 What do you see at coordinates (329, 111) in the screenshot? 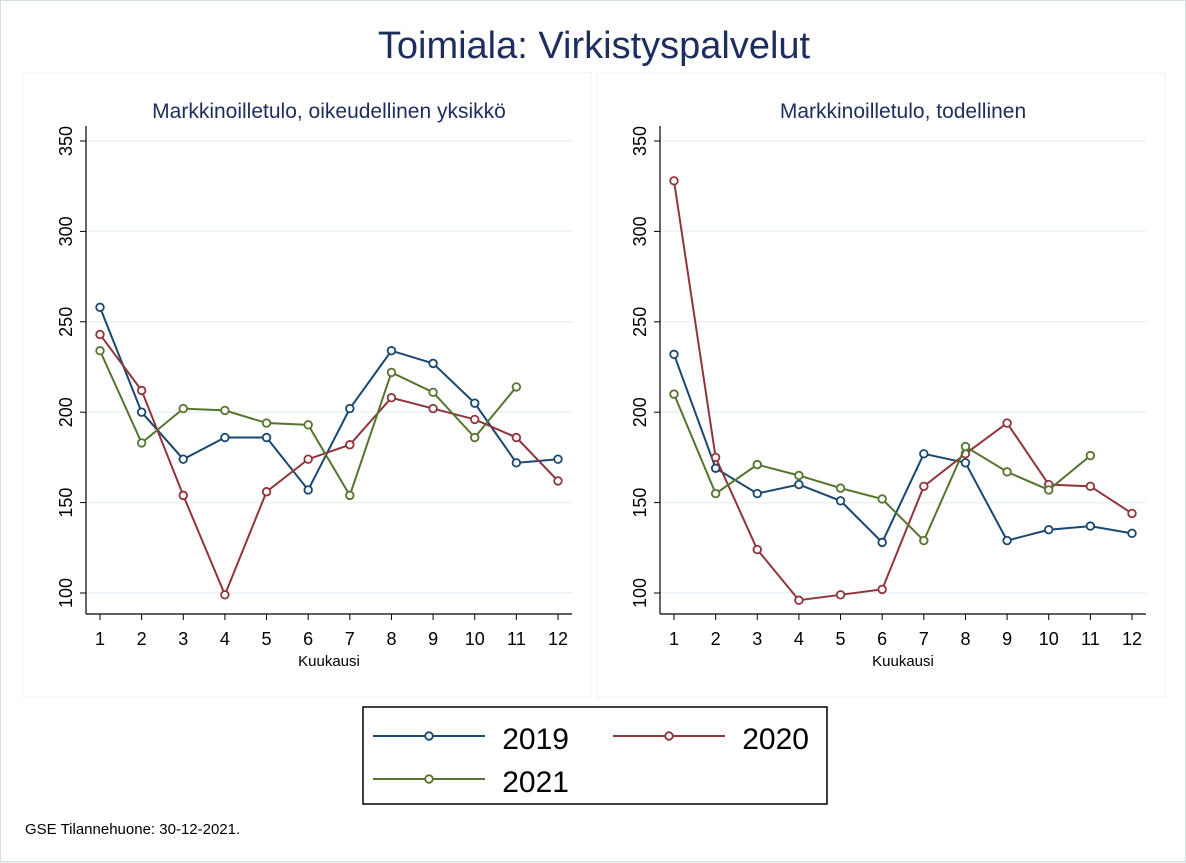
I see `panel-title: Markkinoilletulo, oikeudellinen yksikkö` at bounding box center [329, 111].